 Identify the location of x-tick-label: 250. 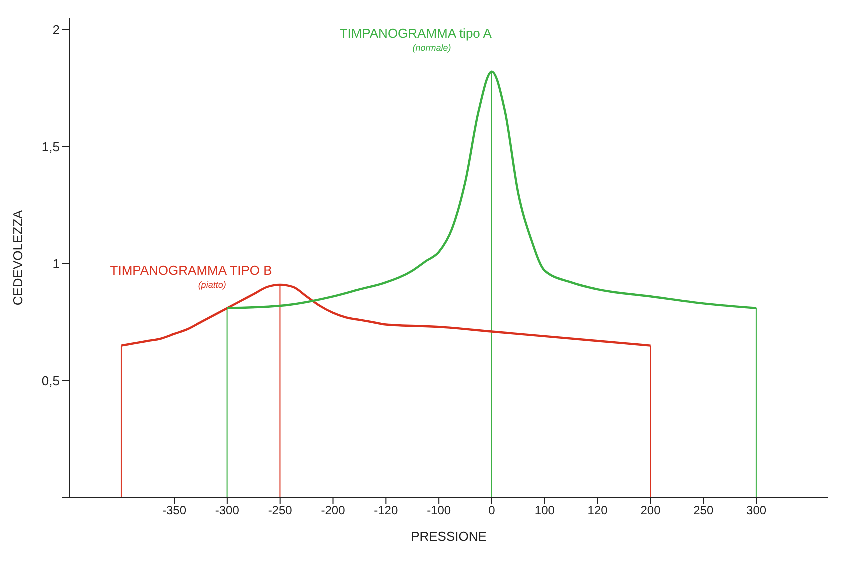
(704, 511).